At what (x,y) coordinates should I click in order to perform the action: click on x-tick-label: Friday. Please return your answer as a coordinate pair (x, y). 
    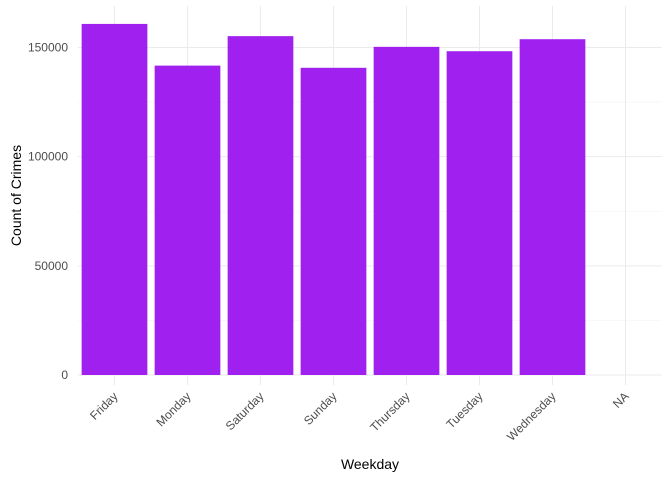
    Looking at the image, I should click on (103, 405).